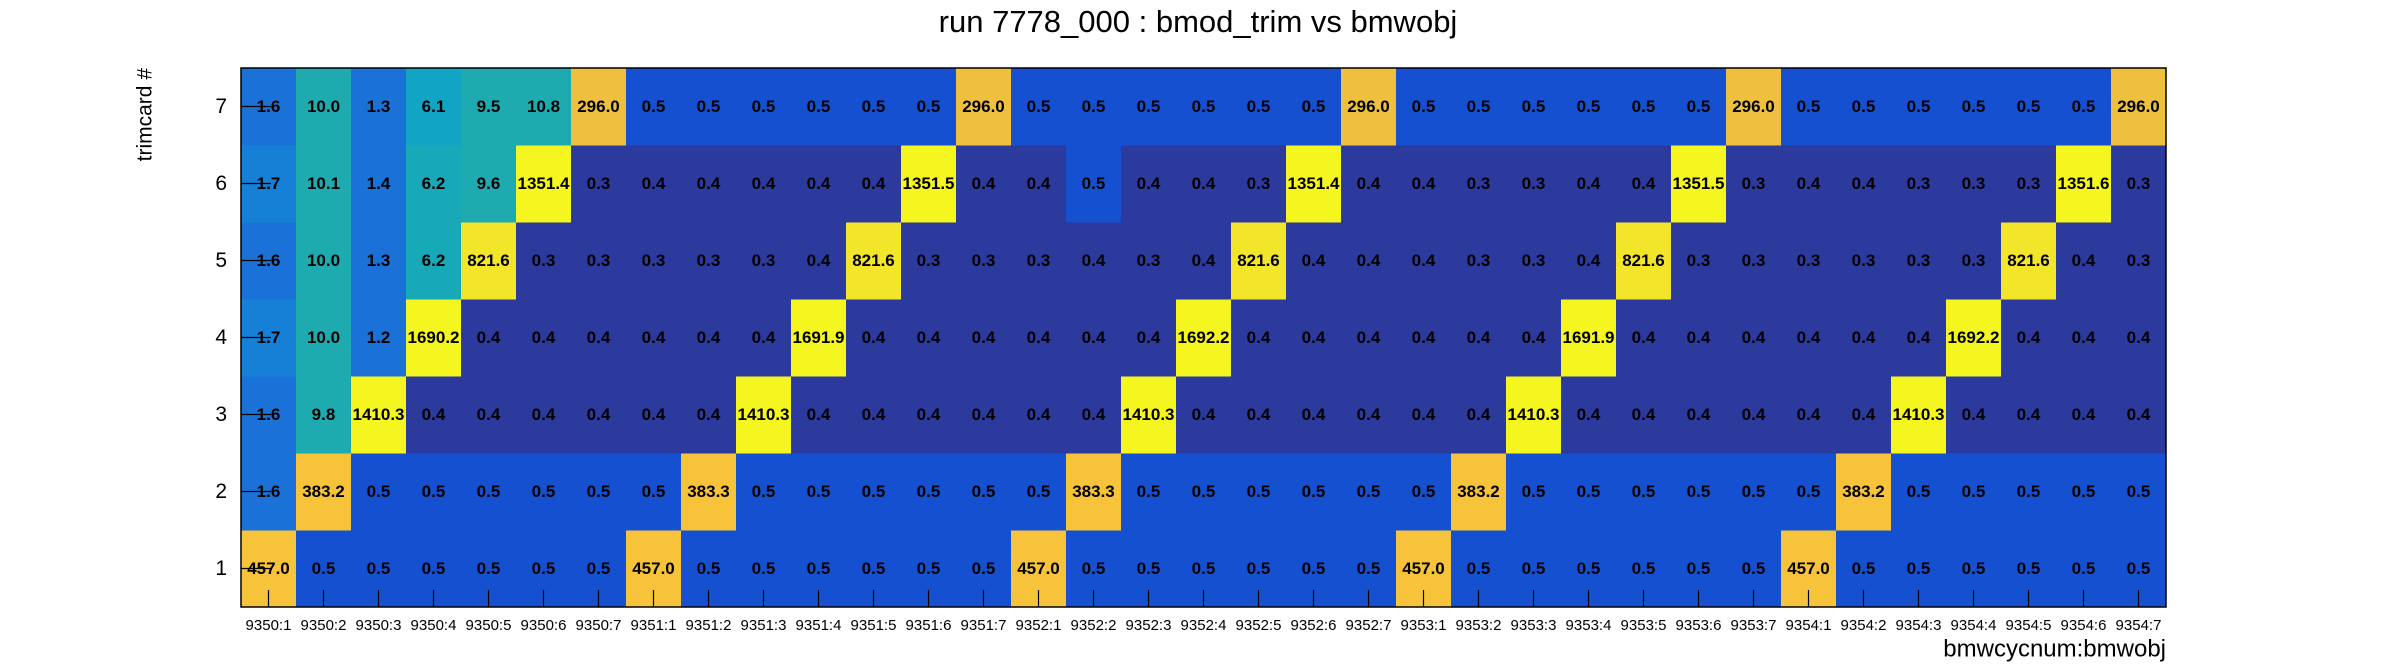 This screenshot has height=672, width=2396. What do you see at coordinates (1754, 625) in the screenshot?
I see `x-tick-label: 9353:7` at bounding box center [1754, 625].